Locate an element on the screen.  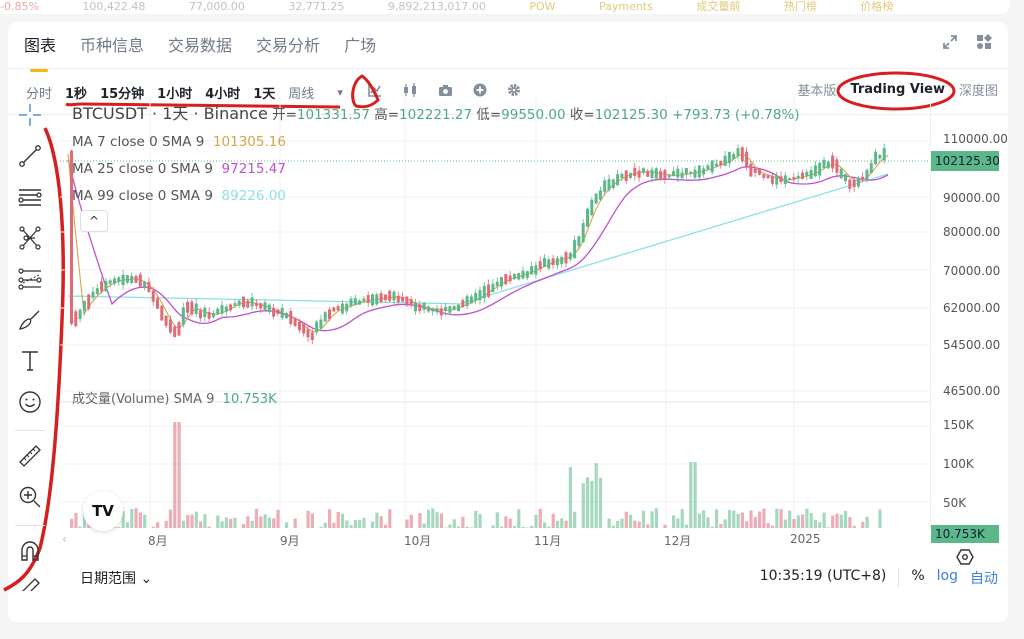
text-icon is located at coordinates (30, 361).